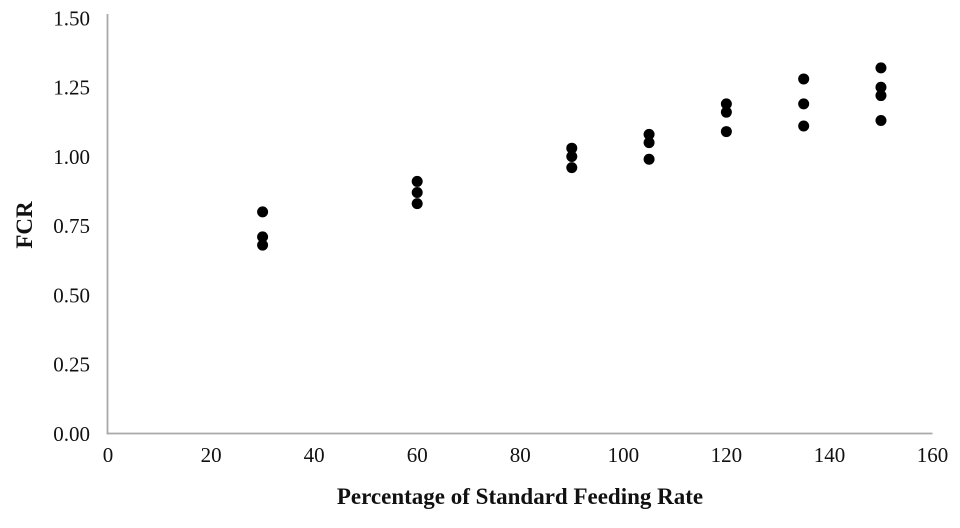 The height and width of the screenshot is (528, 960). Describe the element at coordinates (71, 434) in the screenshot. I see `y-tick-label: 0.00` at that location.